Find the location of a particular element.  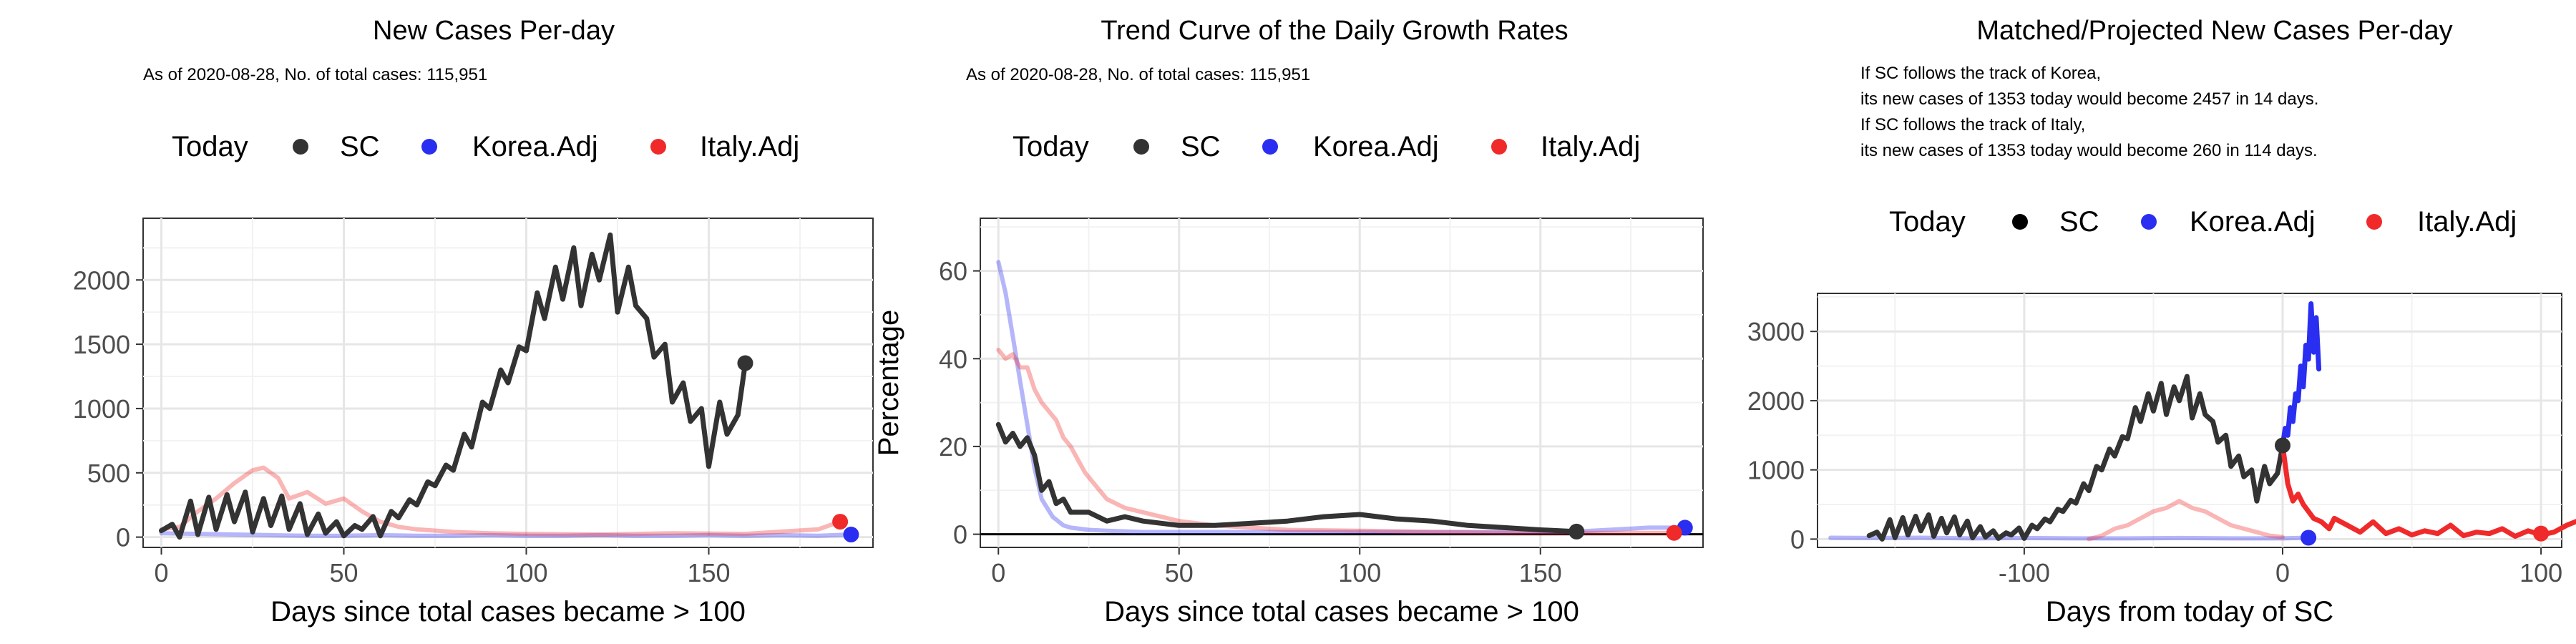

y-tick-label: 40 is located at coordinates (953, 359).